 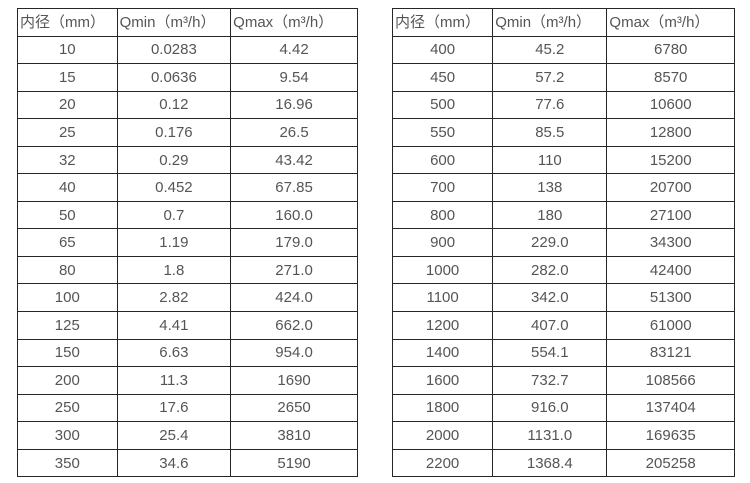 What do you see at coordinates (670, 270) in the screenshot?
I see `table-cell: 42400` at bounding box center [670, 270].